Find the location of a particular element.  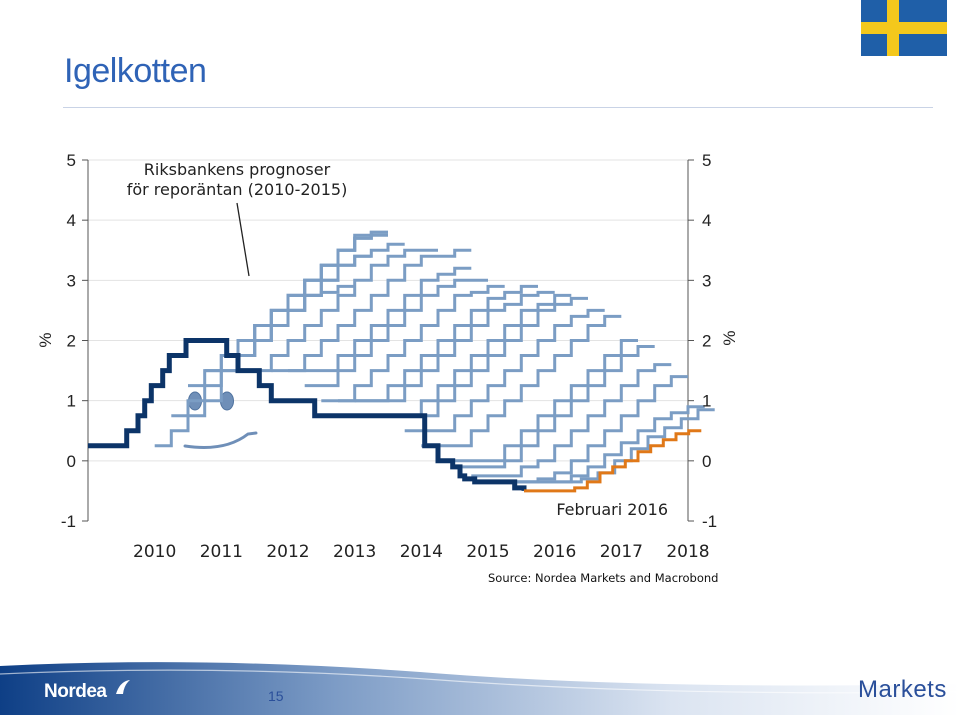

actual-rate-path is located at coordinates (307, 414).